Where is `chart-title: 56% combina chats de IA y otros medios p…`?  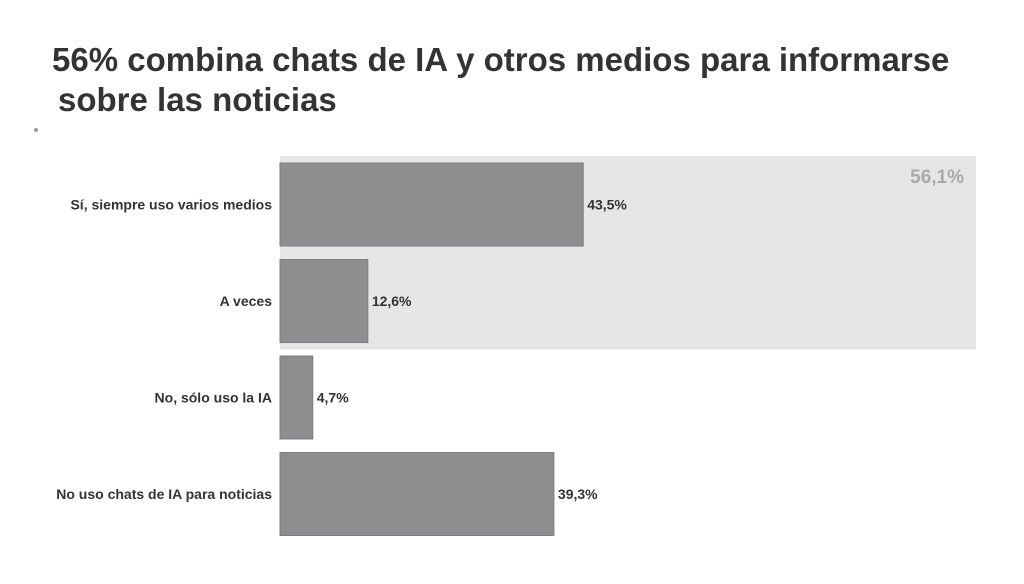 chart-title: 56% combina chats de IA y otros medios p… is located at coordinates (522, 80).